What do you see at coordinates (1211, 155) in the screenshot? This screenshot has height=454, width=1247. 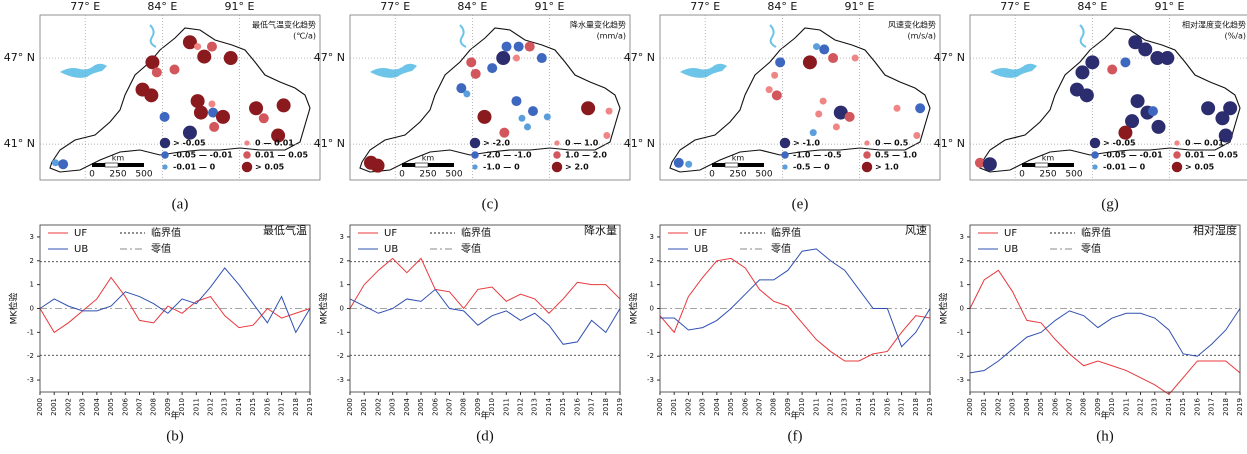 I see `legend-label: 0.01 — 0.05` at bounding box center [1211, 155].